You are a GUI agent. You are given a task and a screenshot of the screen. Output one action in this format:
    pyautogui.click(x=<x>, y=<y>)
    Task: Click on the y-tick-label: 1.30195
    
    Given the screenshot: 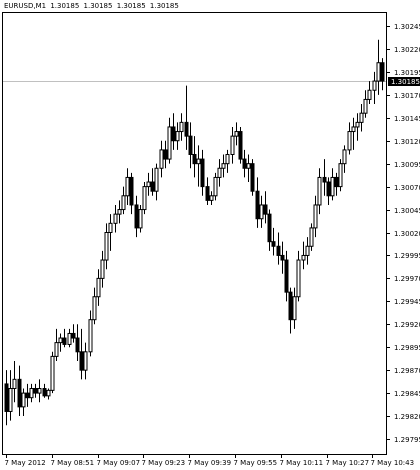 What is the action you would take?
    pyautogui.click(x=407, y=73)
    